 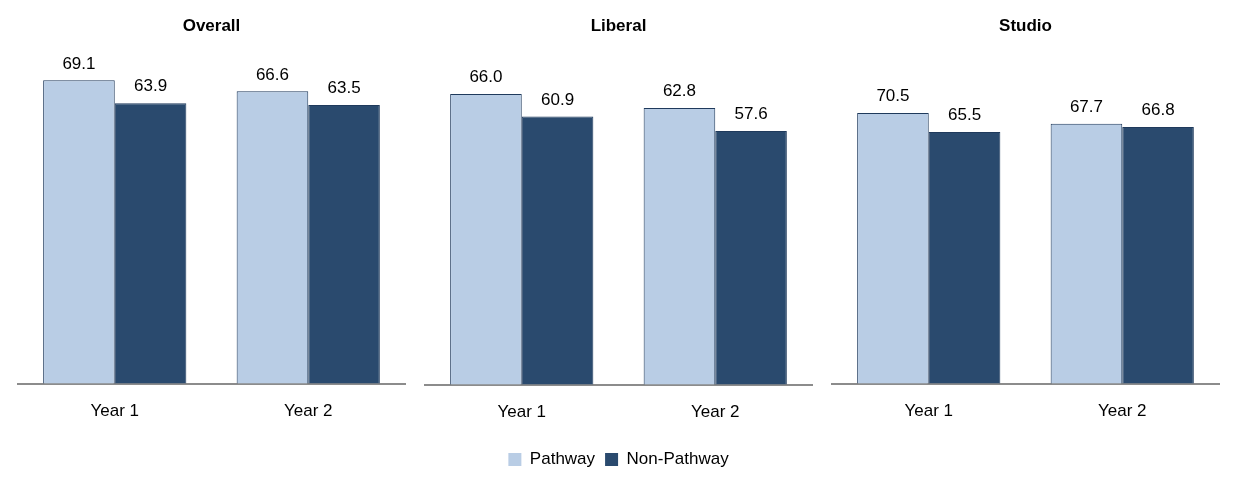 I want to click on data-label: 57.6, so click(x=751, y=114).